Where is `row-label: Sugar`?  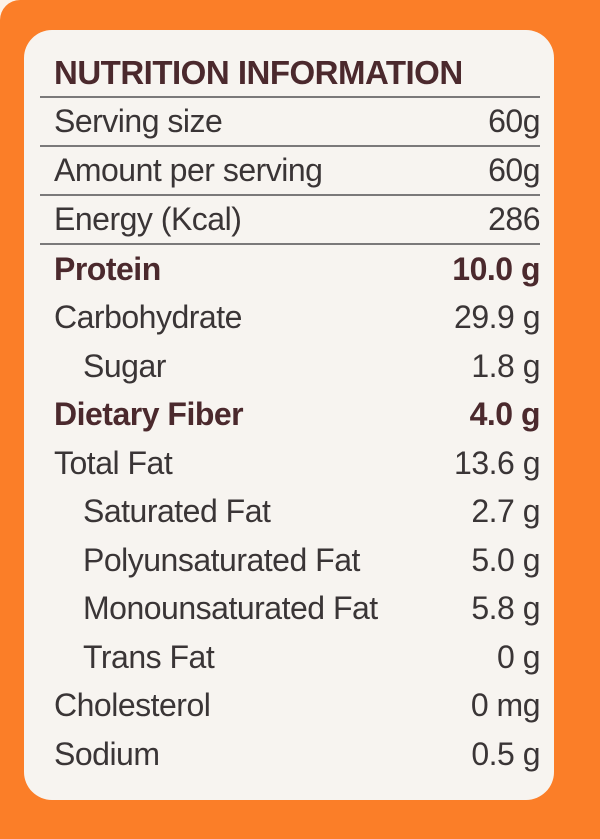 row-label: Sugar is located at coordinates (124, 365).